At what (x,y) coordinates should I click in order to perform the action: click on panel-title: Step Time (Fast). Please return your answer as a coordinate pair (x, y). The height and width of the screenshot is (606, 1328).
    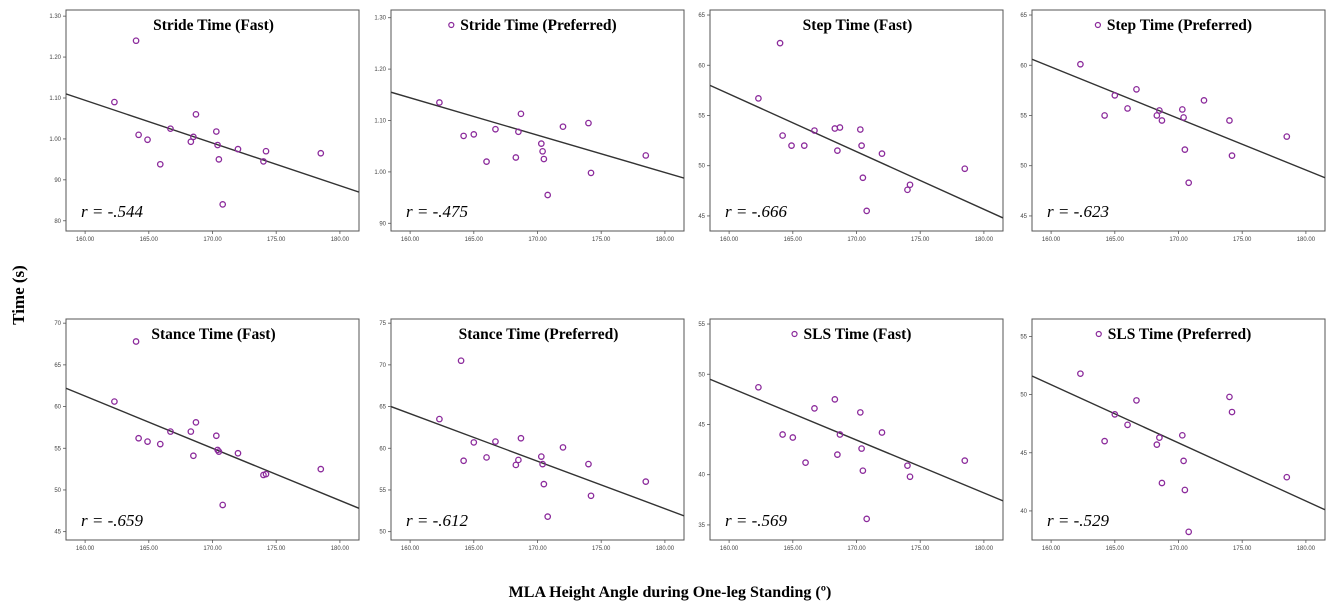
    Looking at the image, I should click on (858, 25).